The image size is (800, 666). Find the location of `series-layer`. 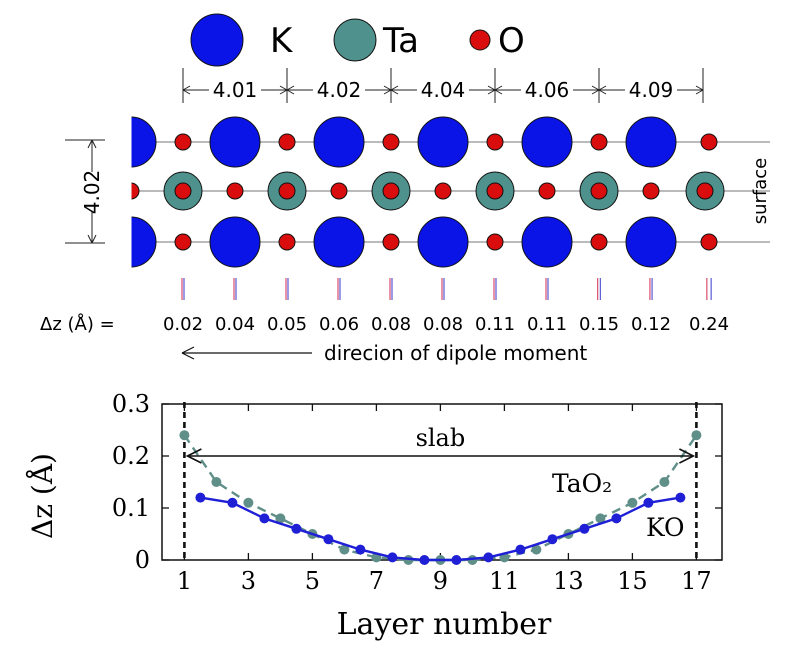

series-layer is located at coordinates (440, 497).